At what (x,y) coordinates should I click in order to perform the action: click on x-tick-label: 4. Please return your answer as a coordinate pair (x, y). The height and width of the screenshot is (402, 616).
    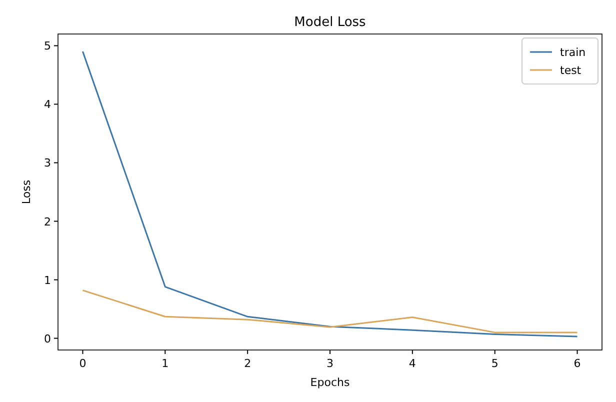
    Looking at the image, I should click on (412, 363).